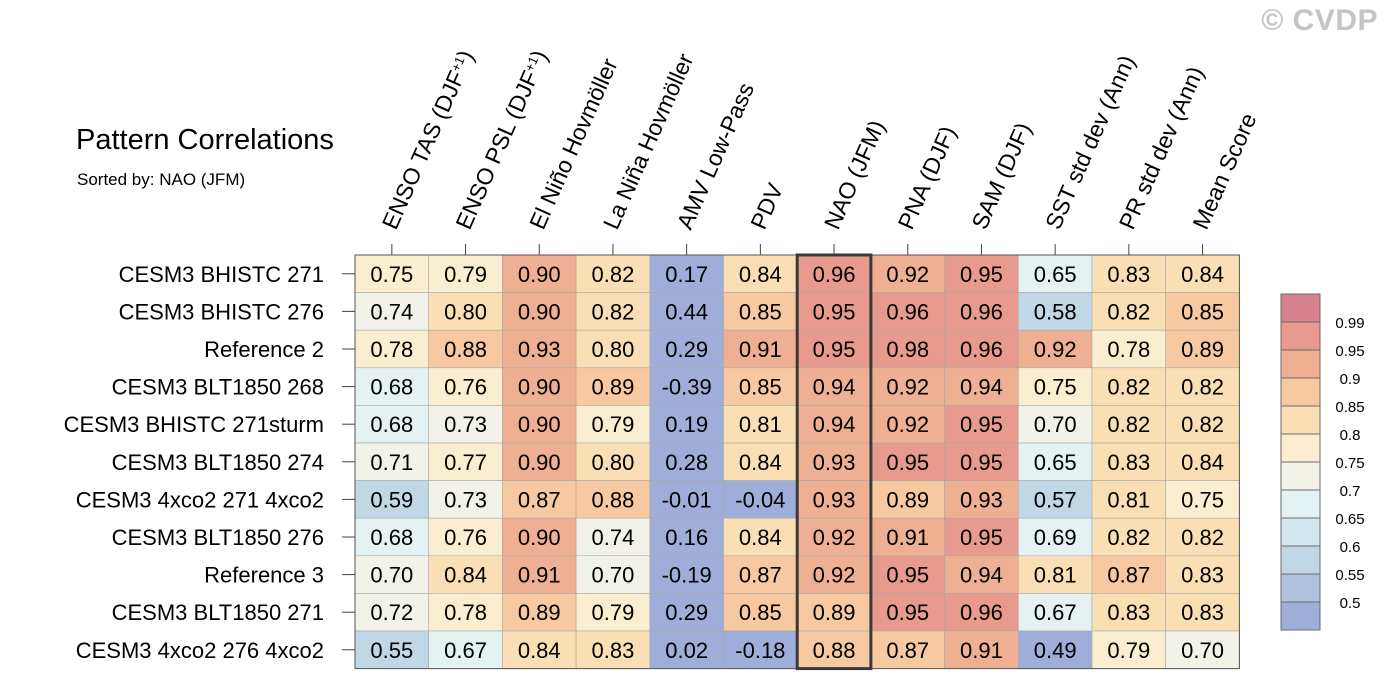 The image size is (1388, 689). I want to click on cell-value: 0.80, so click(465, 311).